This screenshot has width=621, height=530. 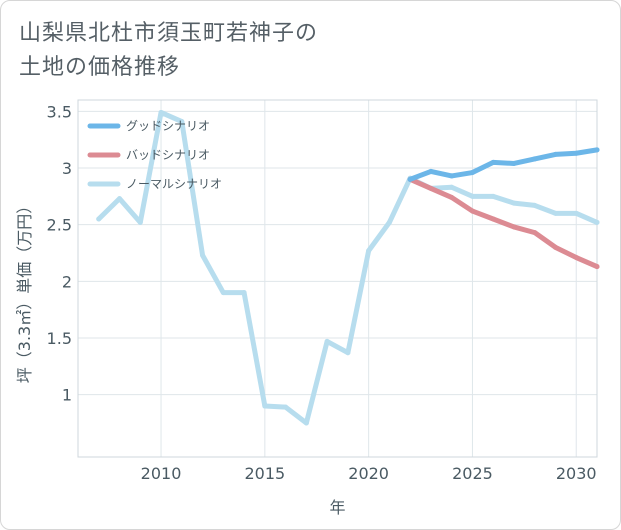 What do you see at coordinates (59, 111) in the screenshot?
I see `y-tick-label: 3.5` at bounding box center [59, 111].